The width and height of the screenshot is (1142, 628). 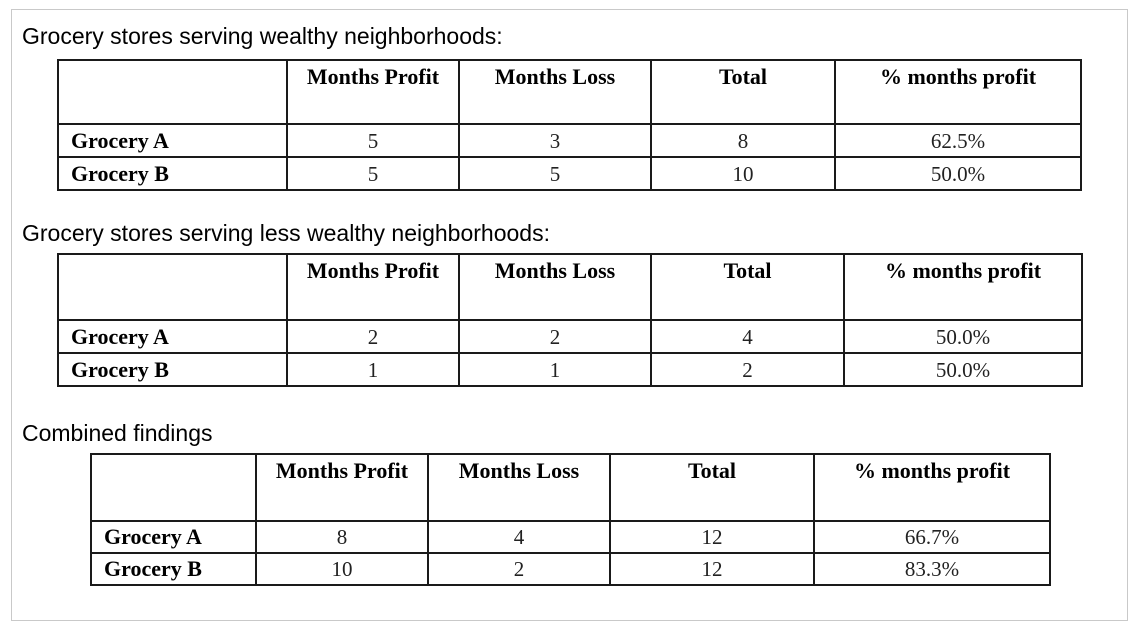 I want to click on table-row: Grocery B 1 1 2 50.0%, so click(x=570, y=369).